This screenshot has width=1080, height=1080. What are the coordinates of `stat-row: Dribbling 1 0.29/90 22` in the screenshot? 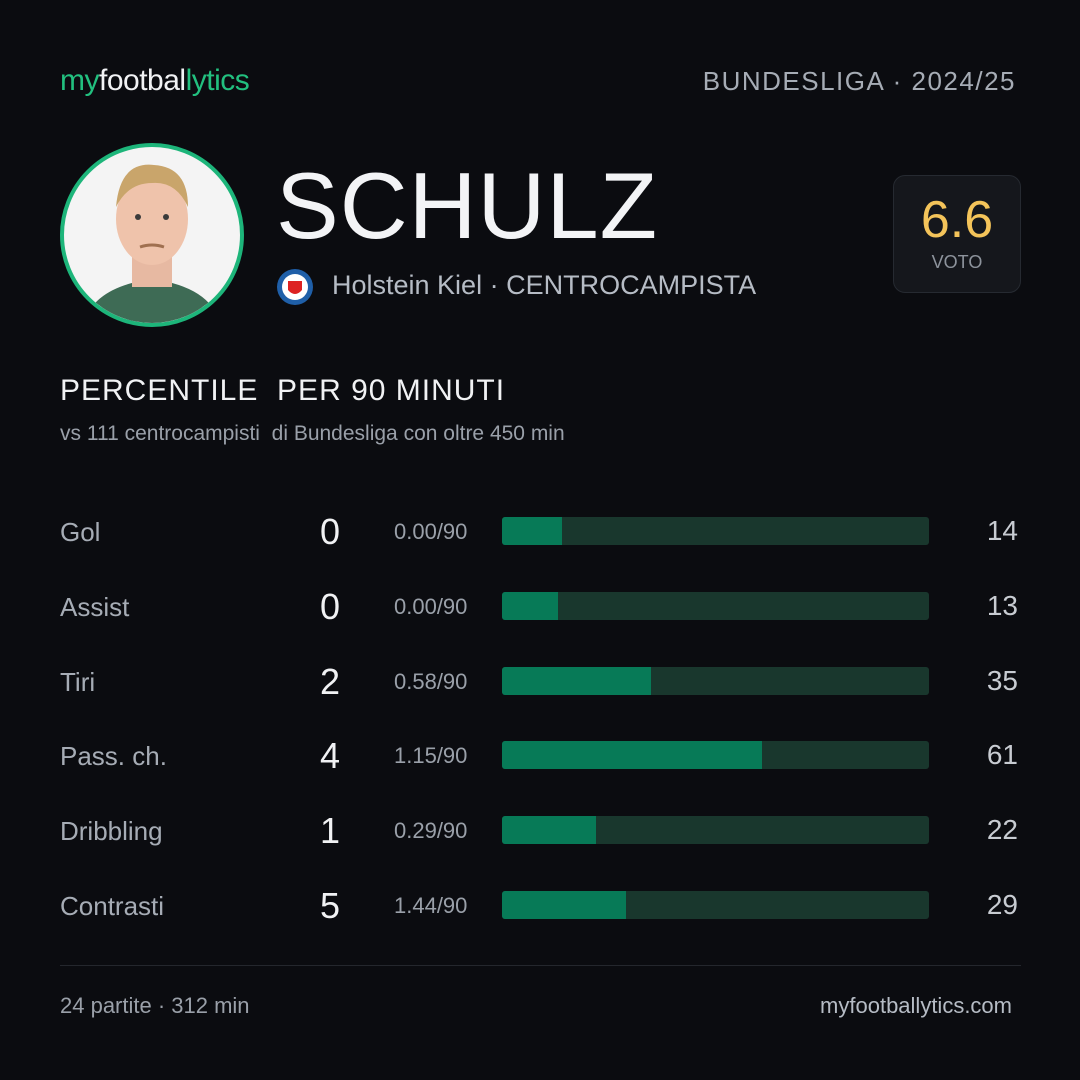 It's located at (540, 831).